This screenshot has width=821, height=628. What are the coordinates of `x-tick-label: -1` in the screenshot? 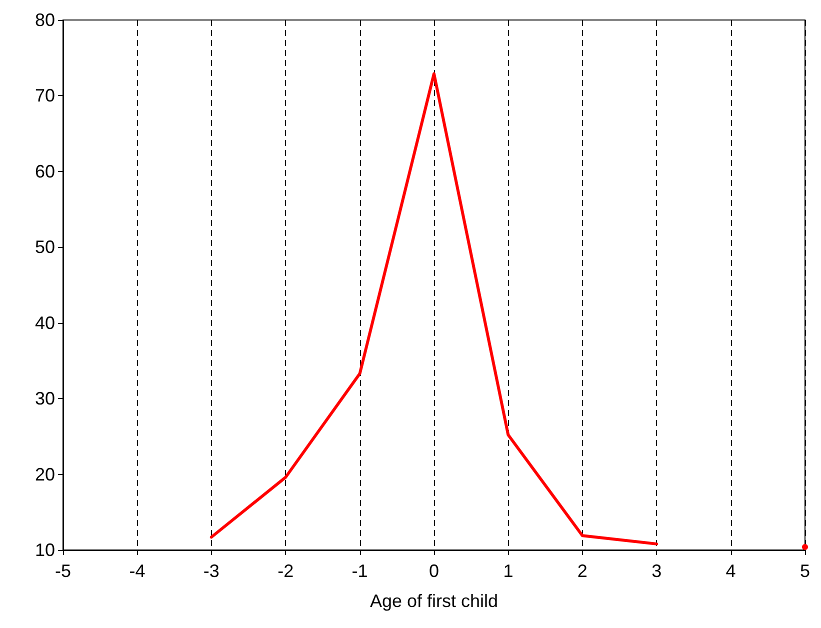 It's located at (360, 571).